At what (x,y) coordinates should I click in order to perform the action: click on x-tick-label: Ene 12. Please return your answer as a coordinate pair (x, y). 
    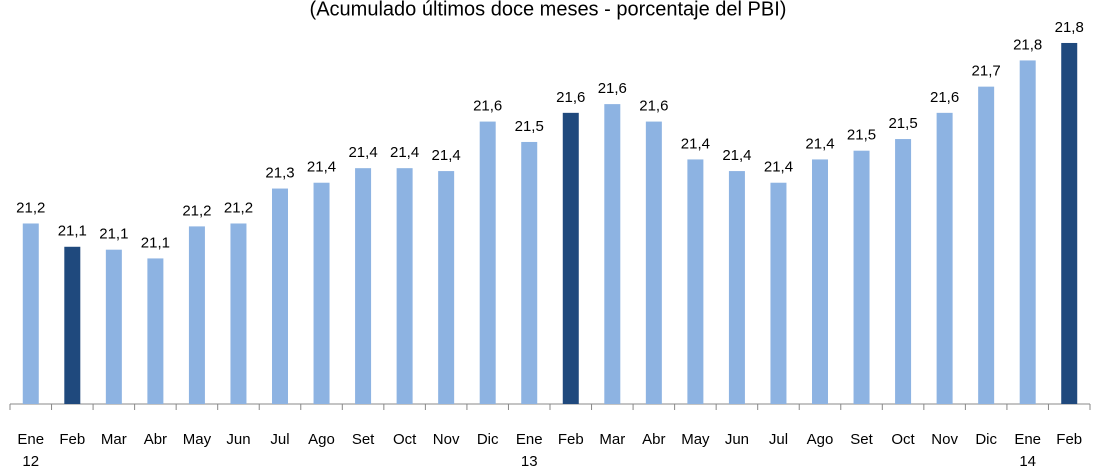
    Looking at the image, I should click on (30, 450).